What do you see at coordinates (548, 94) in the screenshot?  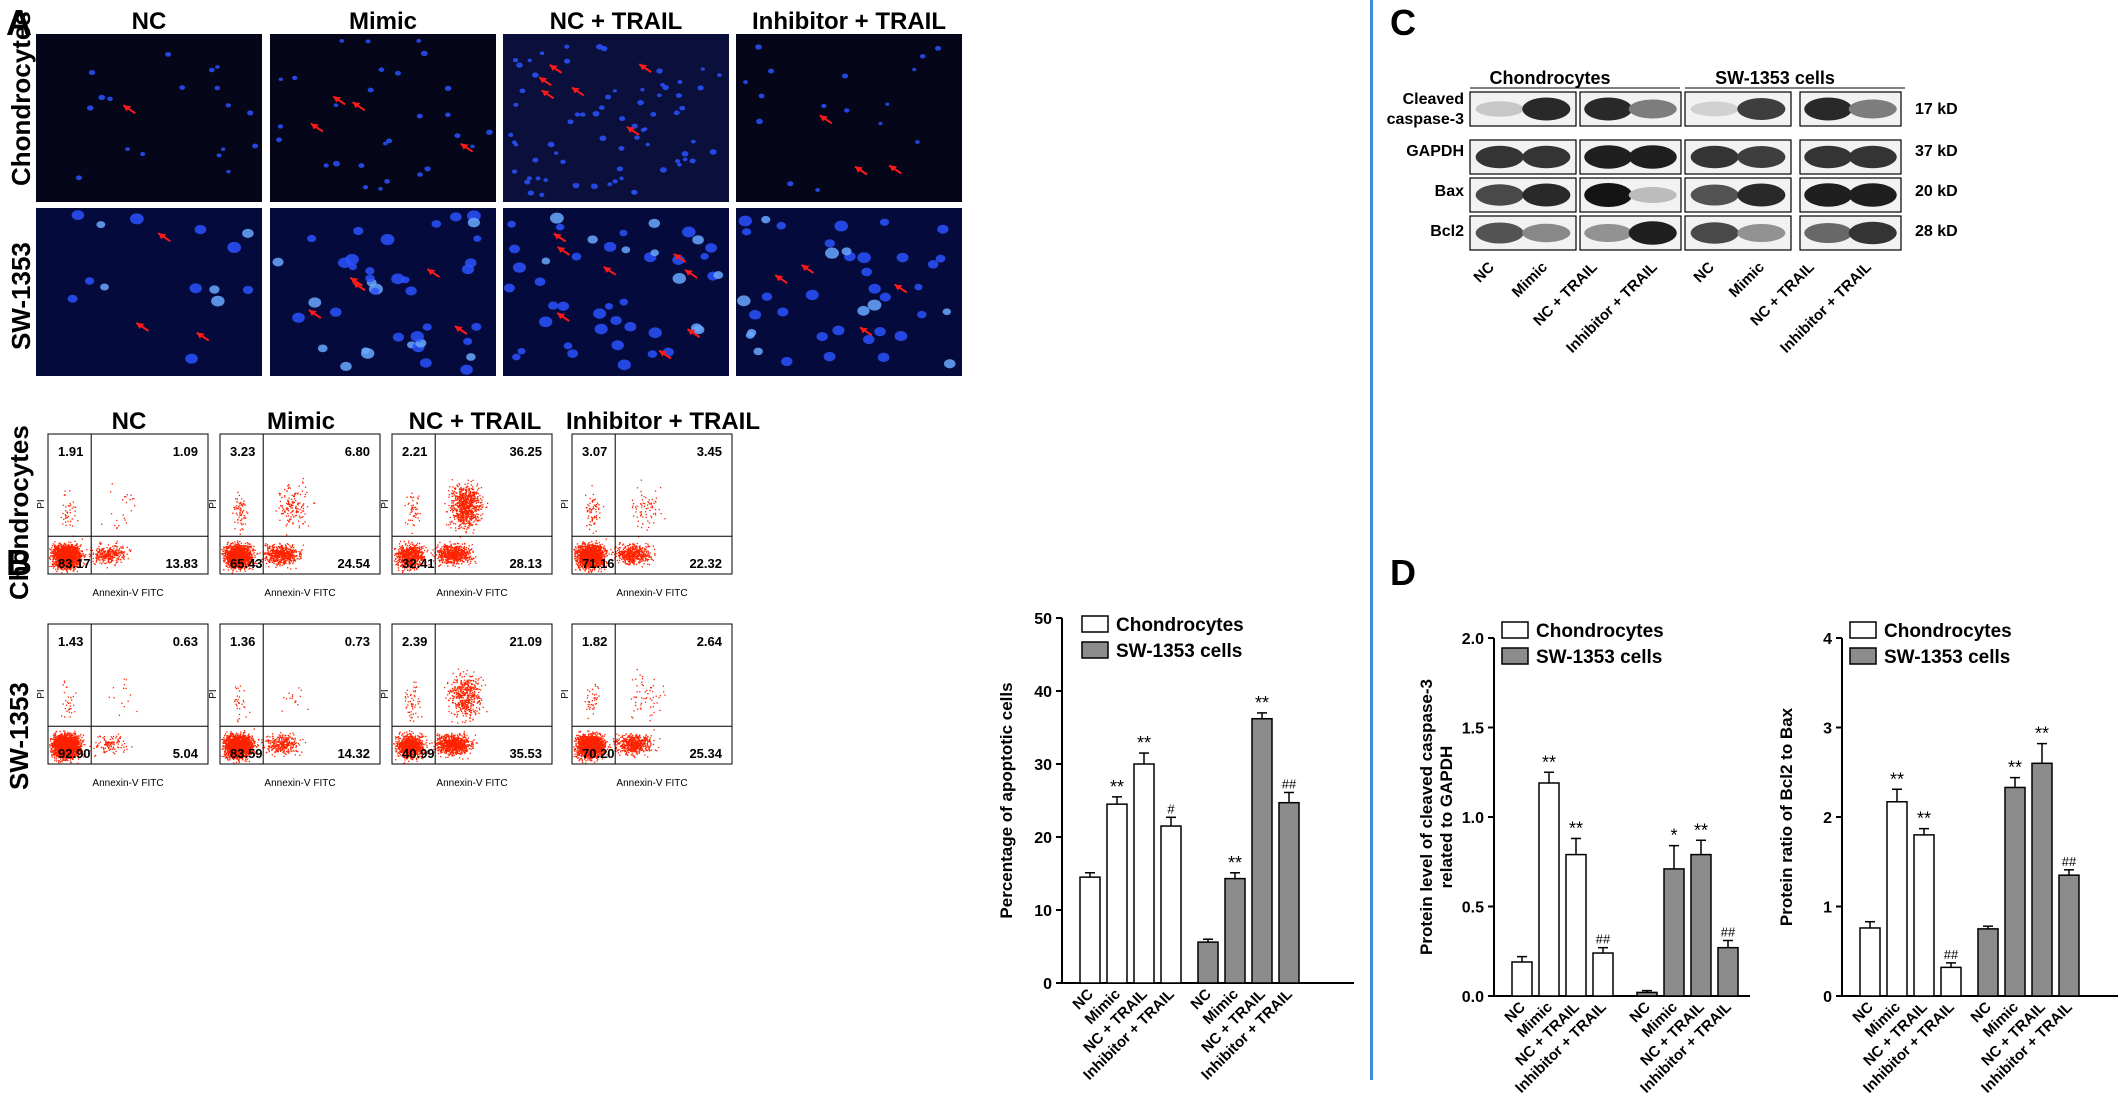 I see `red-arrow-icon` at bounding box center [548, 94].